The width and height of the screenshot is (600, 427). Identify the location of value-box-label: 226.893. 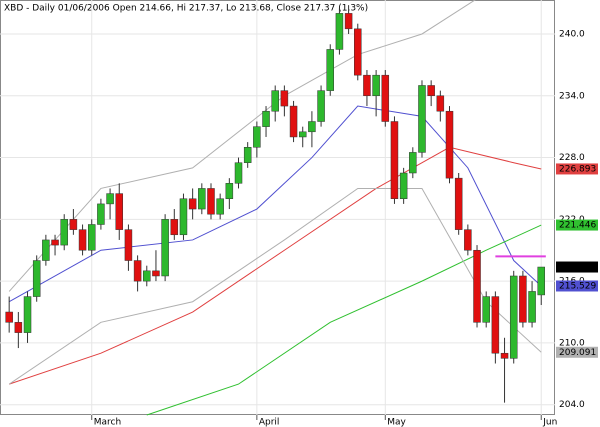
(577, 169).